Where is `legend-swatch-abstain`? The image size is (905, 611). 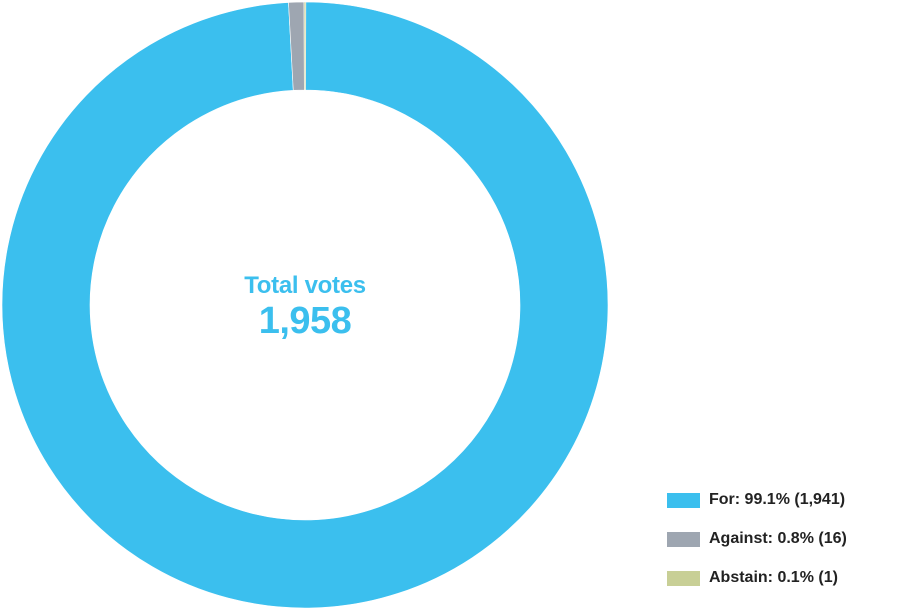 legend-swatch-abstain is located at coordinates (683, 578).